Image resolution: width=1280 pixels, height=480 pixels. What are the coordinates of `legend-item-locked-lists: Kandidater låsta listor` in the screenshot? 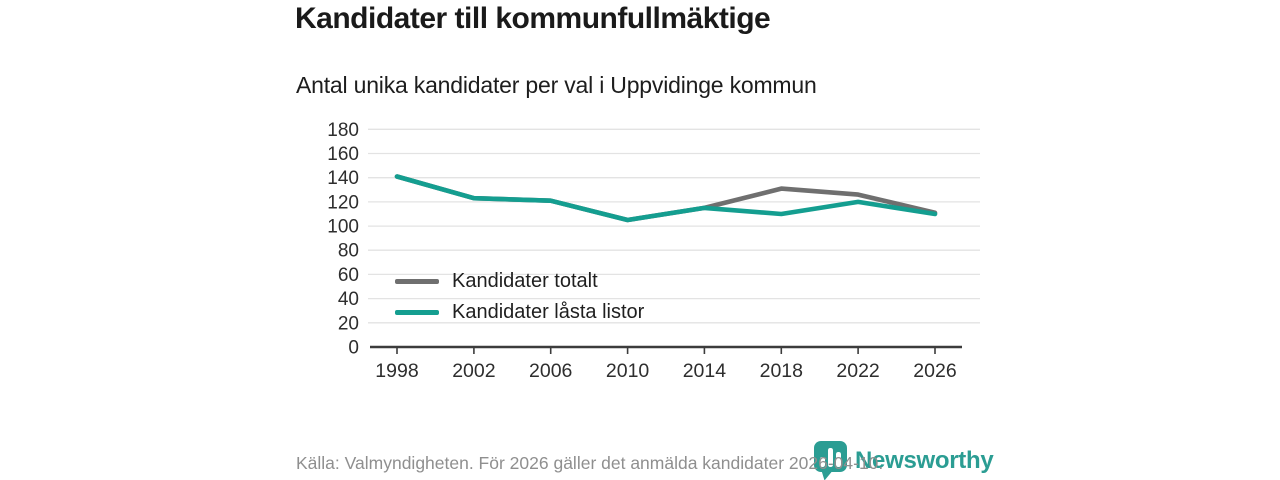 It's located at (519, 312).